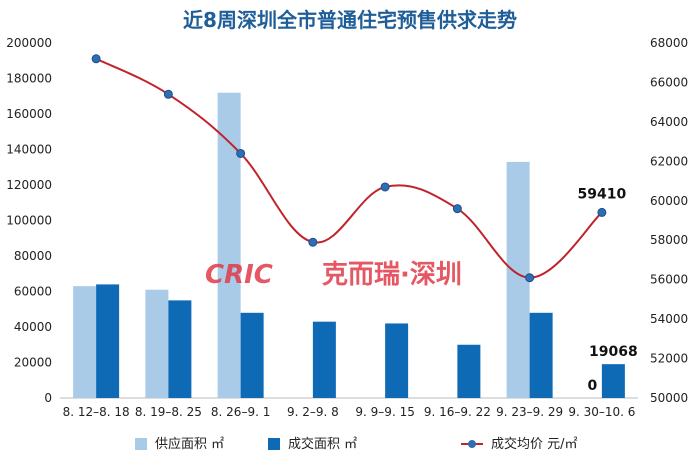  Describe the element at coordinates (29, 114) in the screenshot. I see `y-left-tick-label: 160000` at that location.